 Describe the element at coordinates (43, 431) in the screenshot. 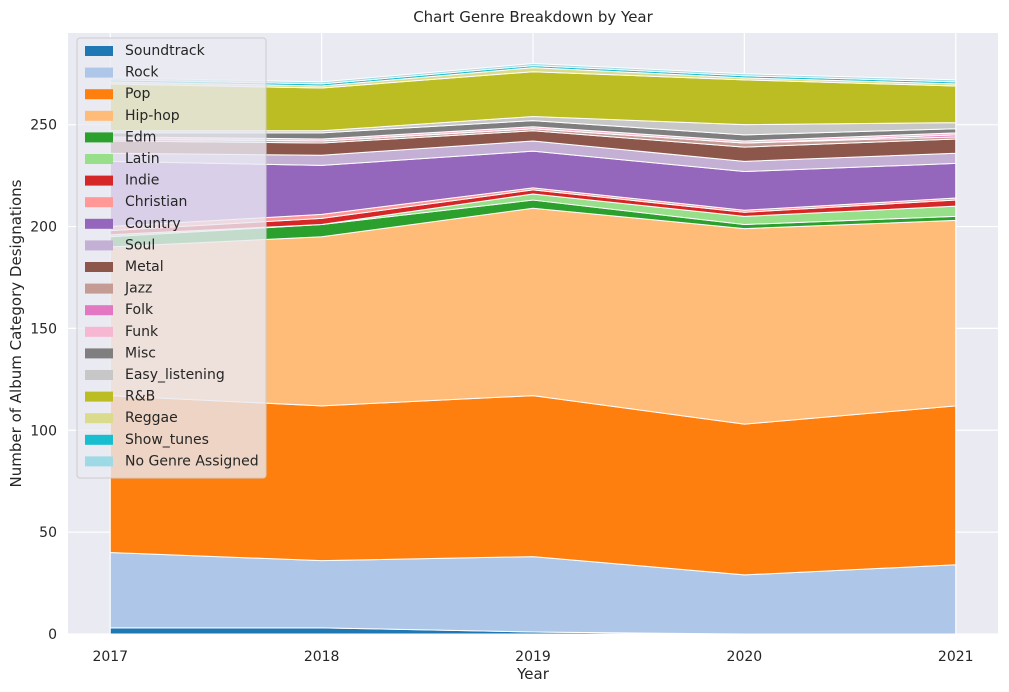

I see `y-tick-label: 100` at that location.